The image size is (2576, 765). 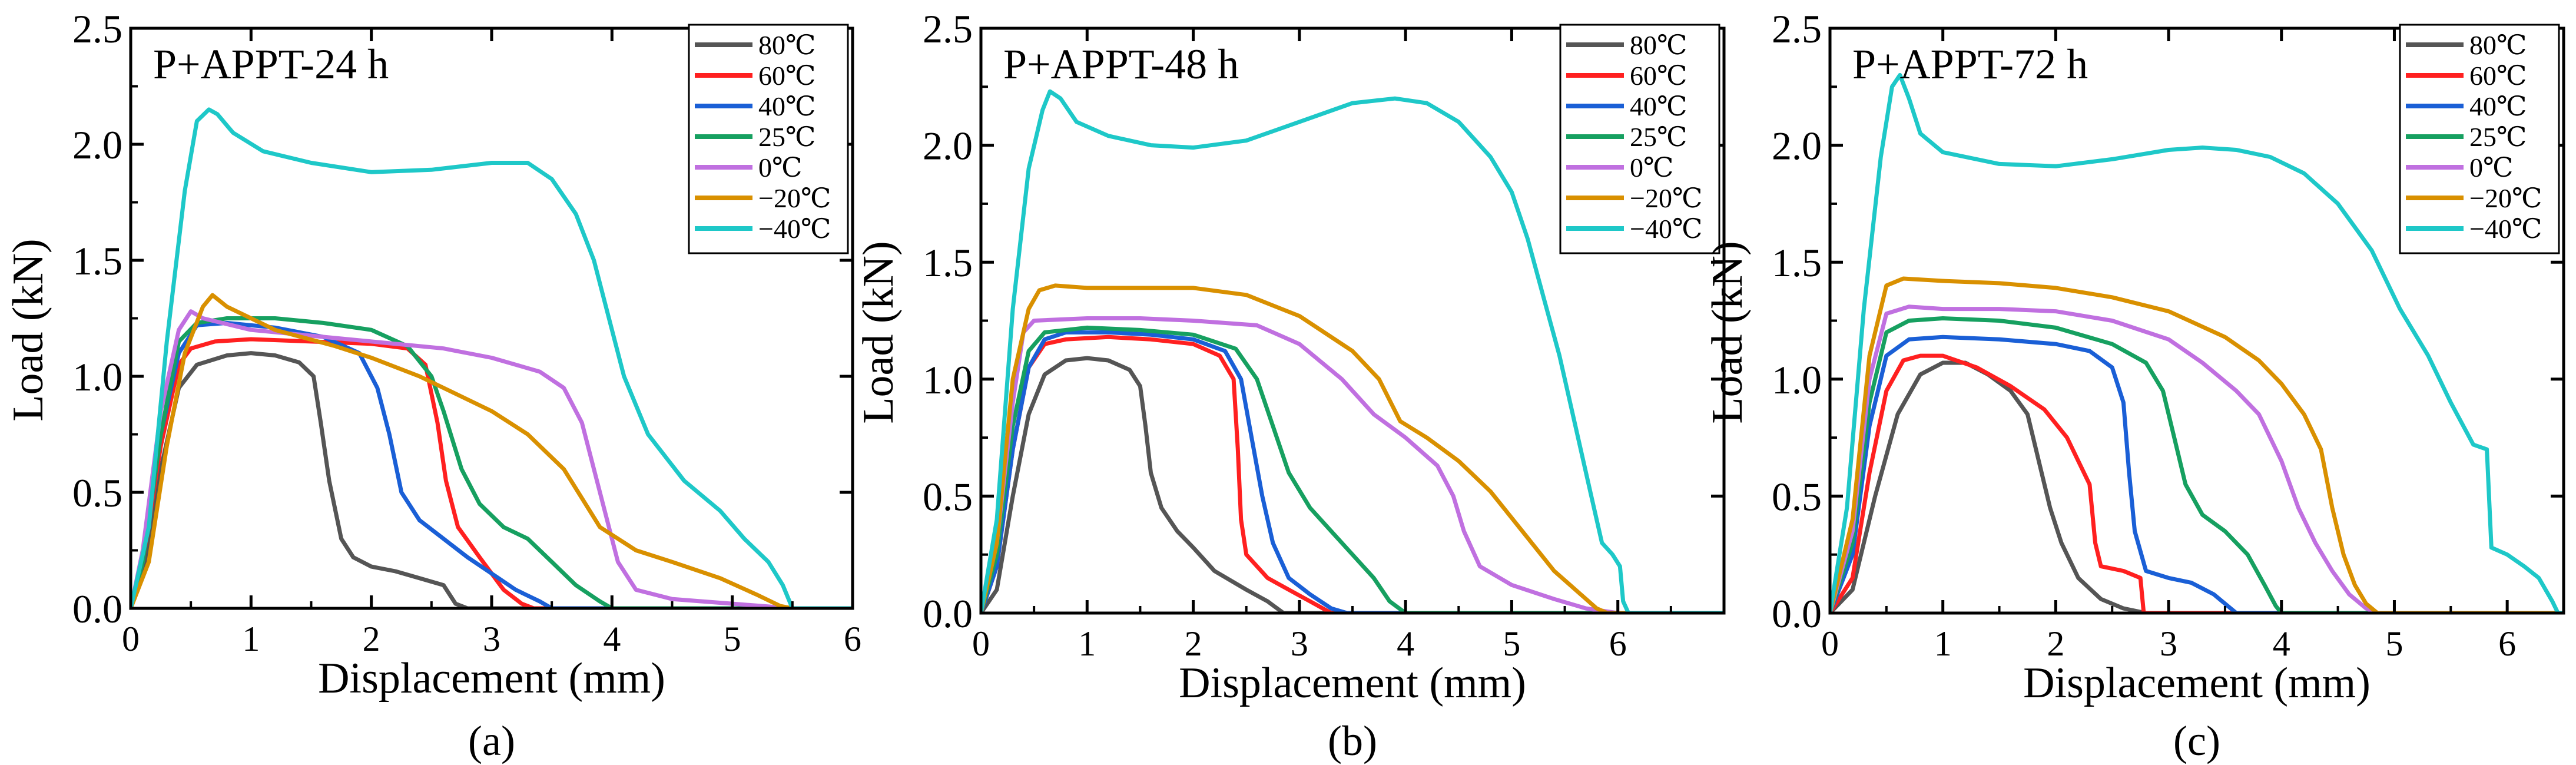 What do you see at coordinates (1970, 64) in the screenshot?
I see `chart-title: P+APPT-72 h` at bounding box center [1970, 64].